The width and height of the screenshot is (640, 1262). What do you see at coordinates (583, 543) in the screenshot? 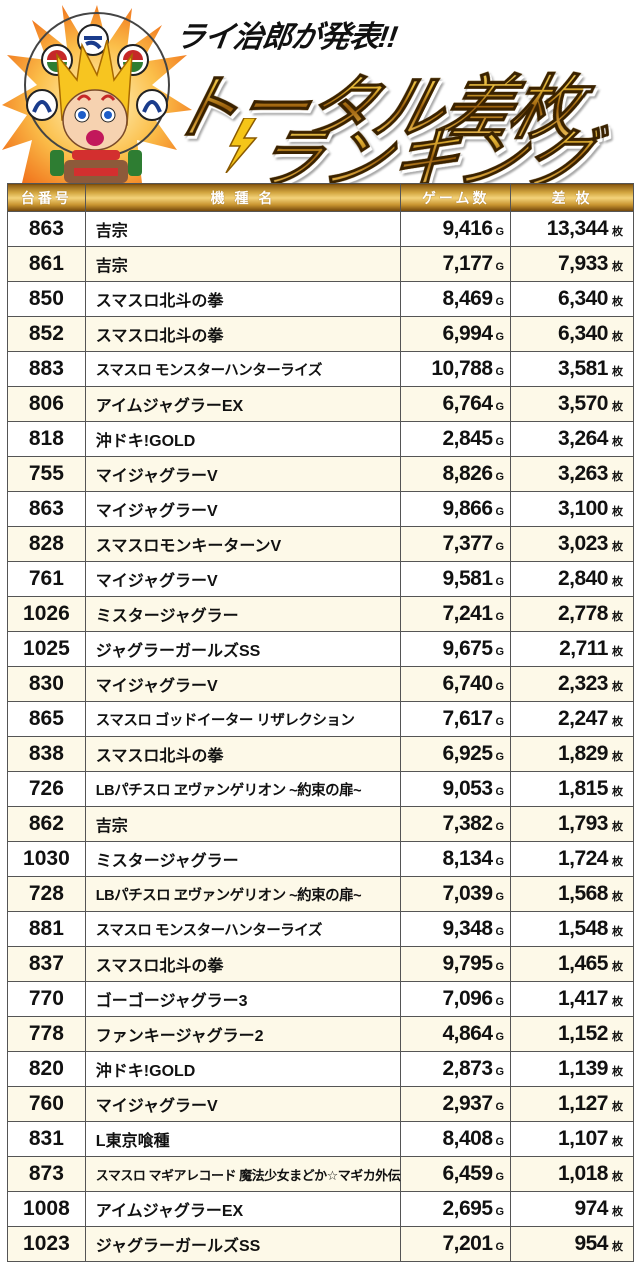
I see `coin-diff: 3,023` at bounding box center [583, 543].